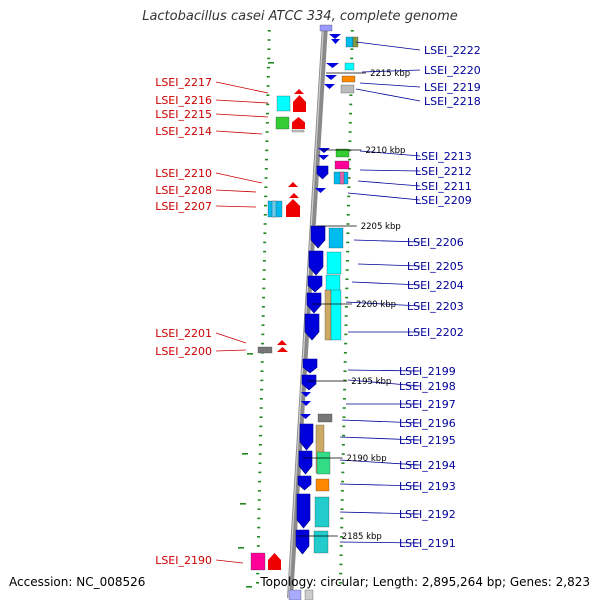  Describe the element at coordinates (427, 486) in the screenshot. I see `right-gene-label-19: LSEI_2193` at that location.